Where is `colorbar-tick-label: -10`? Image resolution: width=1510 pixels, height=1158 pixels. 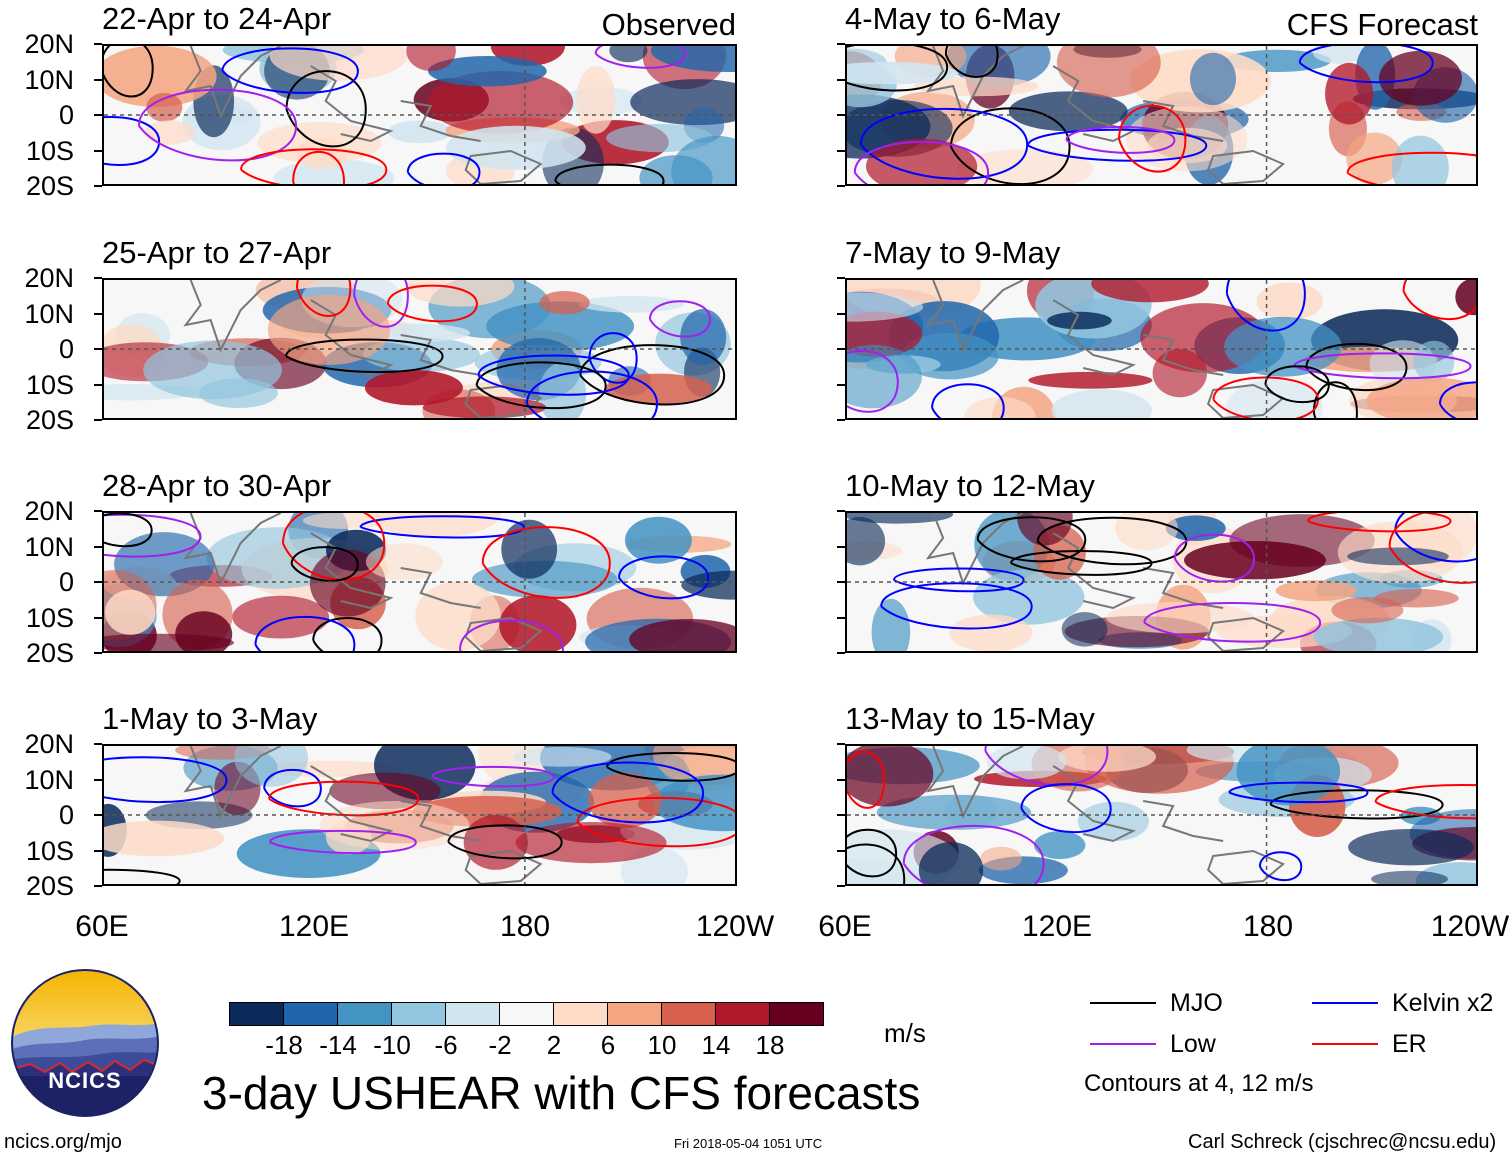 colorbar-tick-label: -10 is located at coordinates (392, 1045).